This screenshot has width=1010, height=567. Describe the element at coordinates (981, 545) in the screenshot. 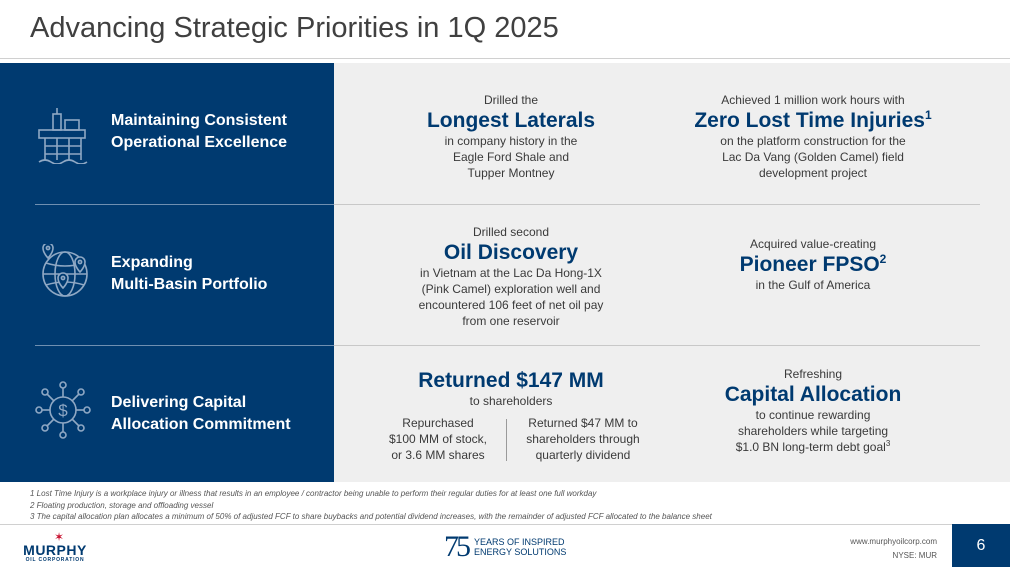

I see `page-number: 6` at that location.